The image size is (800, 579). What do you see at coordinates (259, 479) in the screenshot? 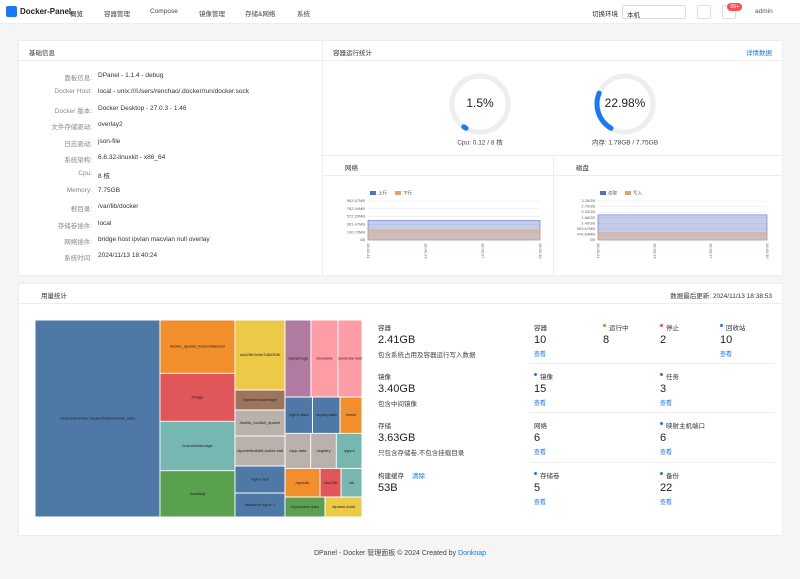
I see `treemap-cell: /nginx-test` at bounding box center [259, 479].